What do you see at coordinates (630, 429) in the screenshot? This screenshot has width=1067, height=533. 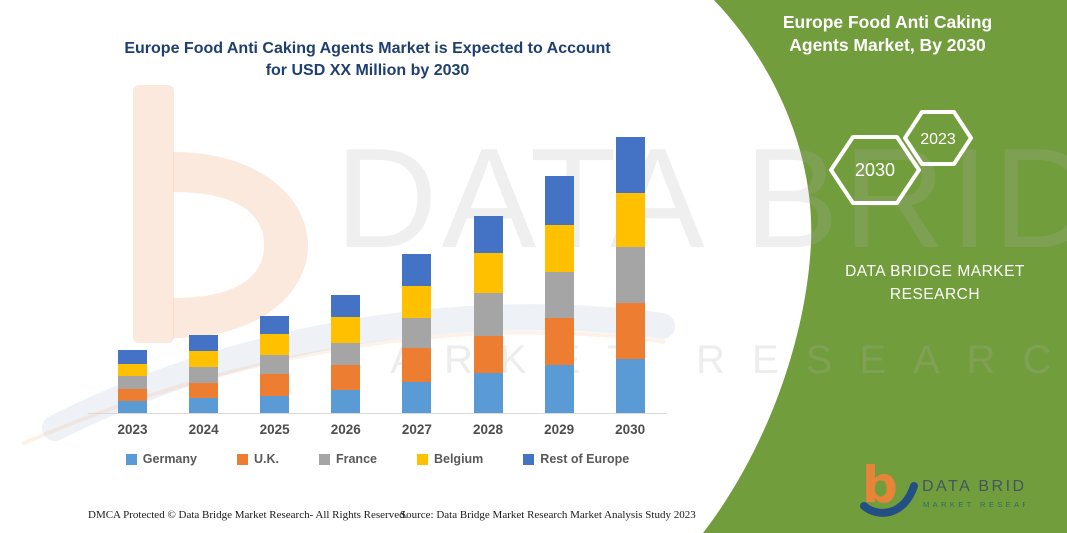 I see `x-tick-2030: 2030` at bounding box center [630, 429].